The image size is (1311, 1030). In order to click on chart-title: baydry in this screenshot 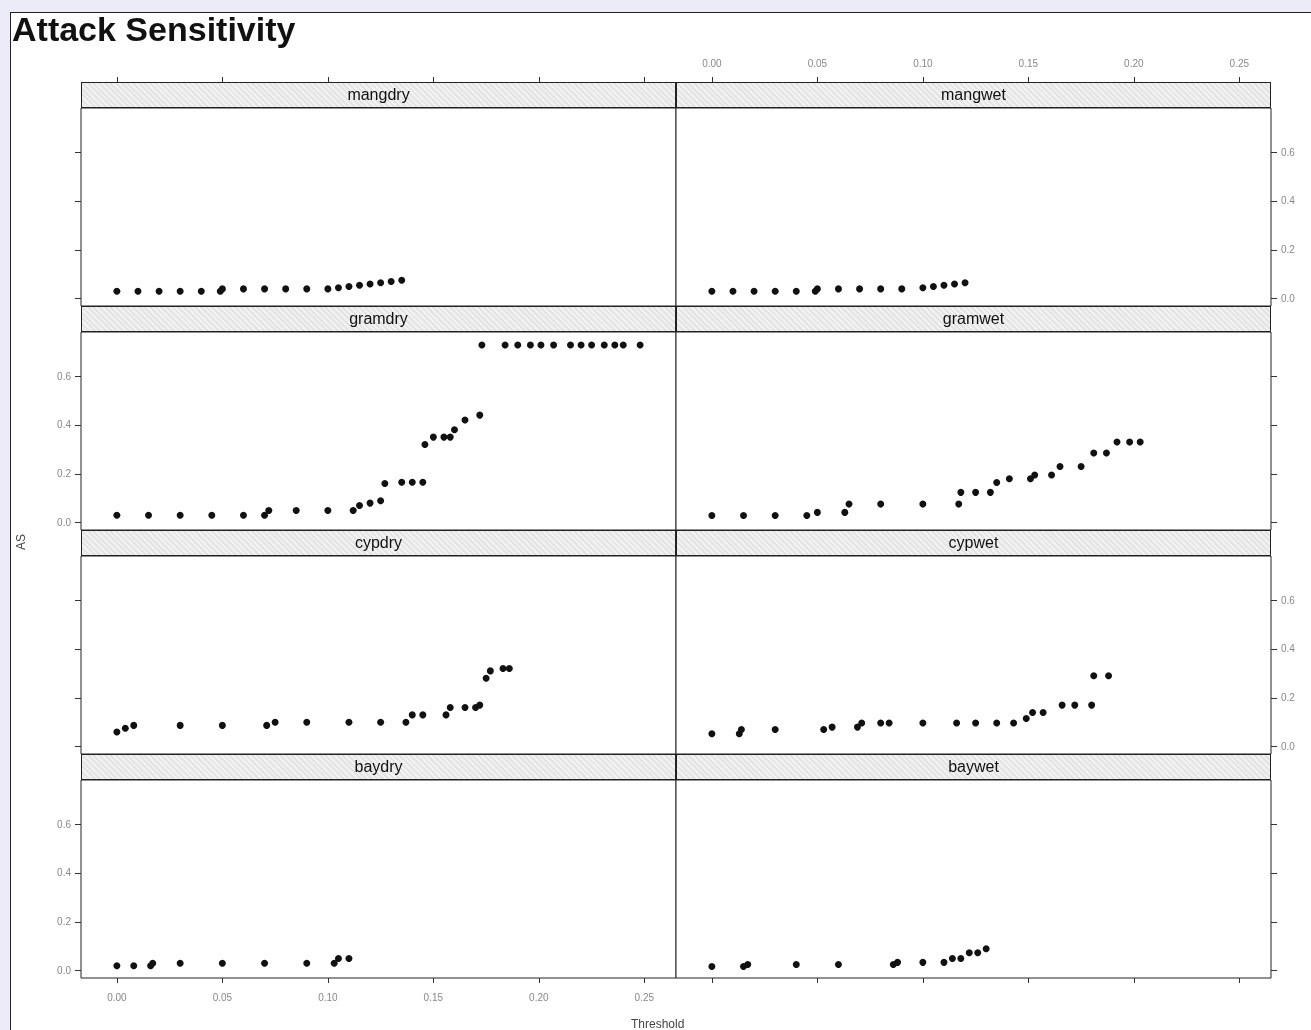, I will do `click(378, 767)`.